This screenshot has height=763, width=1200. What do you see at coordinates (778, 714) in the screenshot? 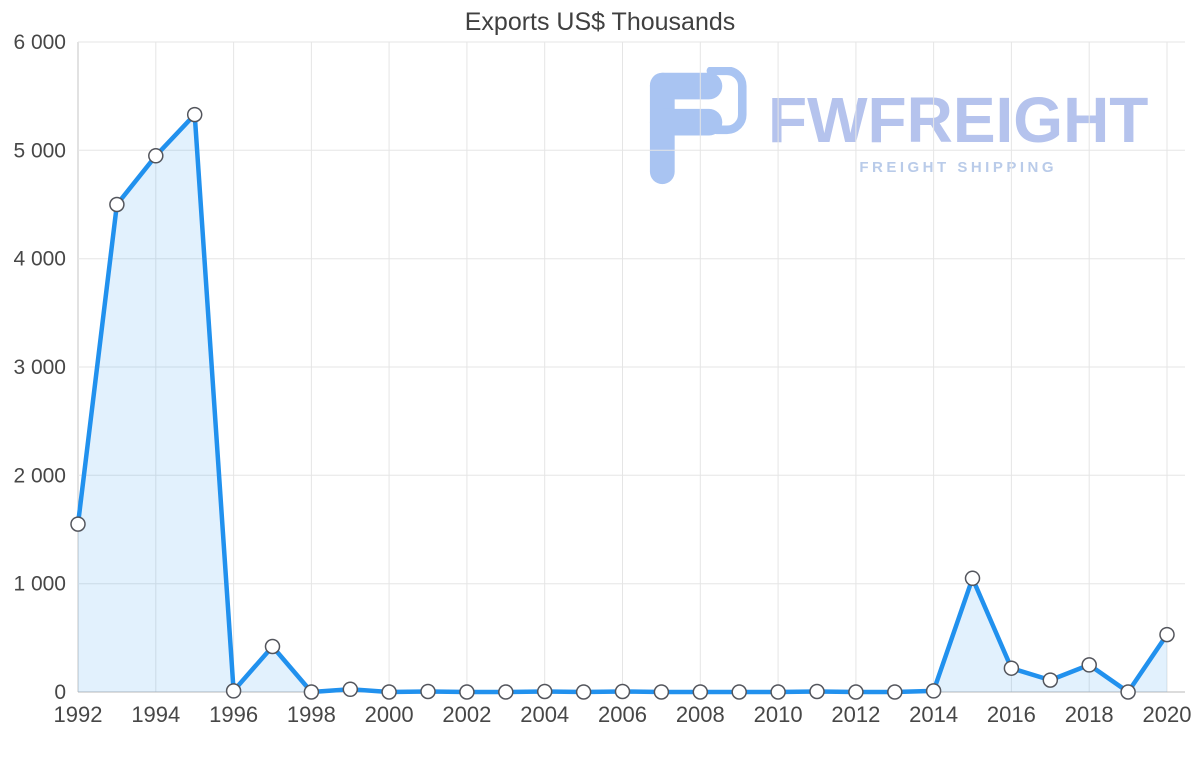
I see `x-axis-label: 2010` at bounding box center [778, 714].